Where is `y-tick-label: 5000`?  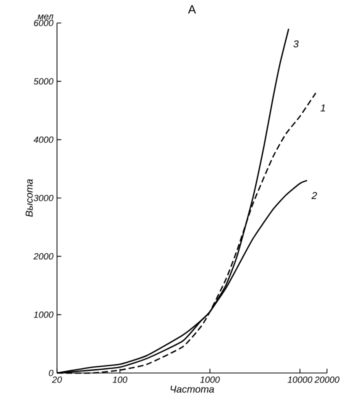
y-tick-label: 5000 is located at coordinates (44, 81).